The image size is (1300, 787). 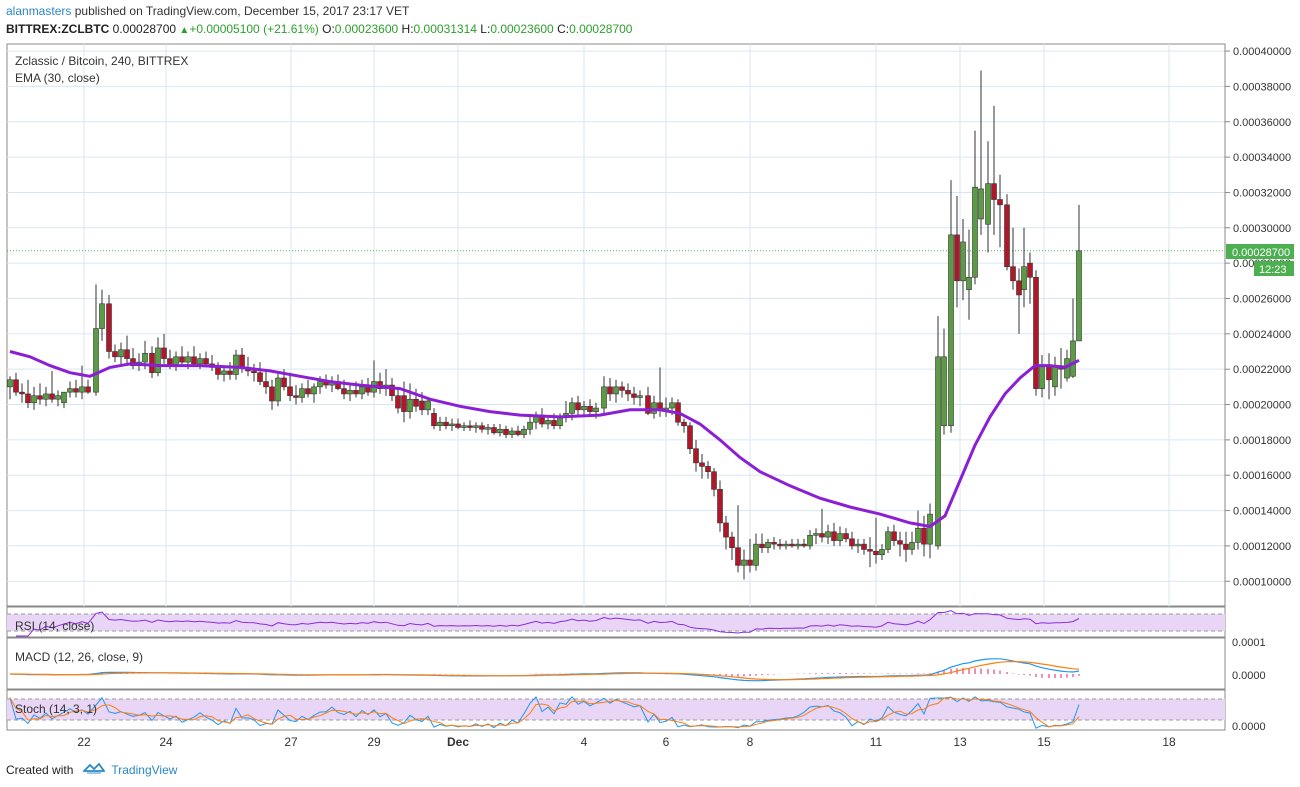 What do you see at coordinates (101, 61) in the screenshot?
I see `main-legend: Zclassic / Bitcoin, 240, BITTREX` at bounding box center [101, 61].